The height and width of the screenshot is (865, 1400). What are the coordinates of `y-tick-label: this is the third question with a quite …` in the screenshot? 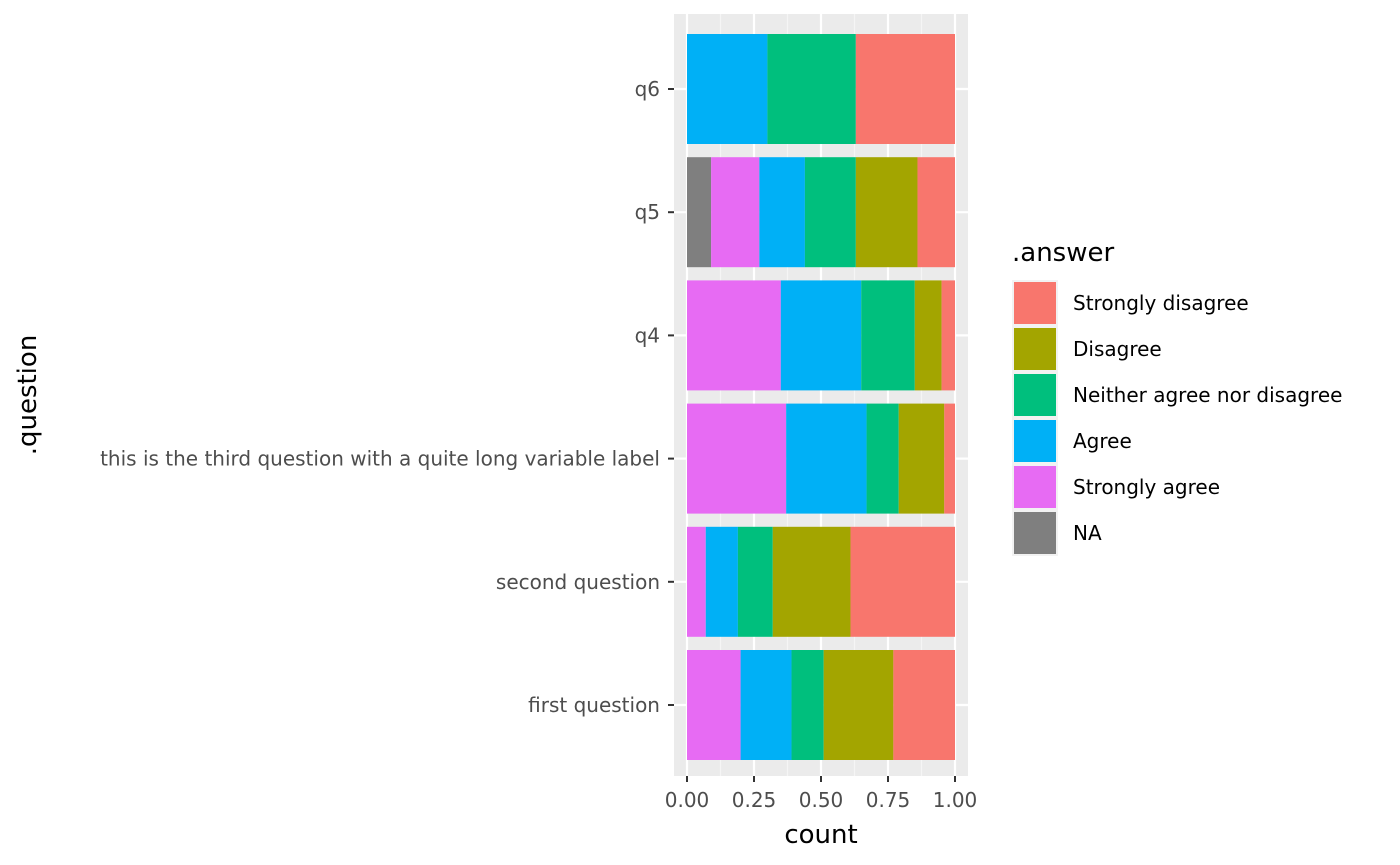 It's located at (380, 459).